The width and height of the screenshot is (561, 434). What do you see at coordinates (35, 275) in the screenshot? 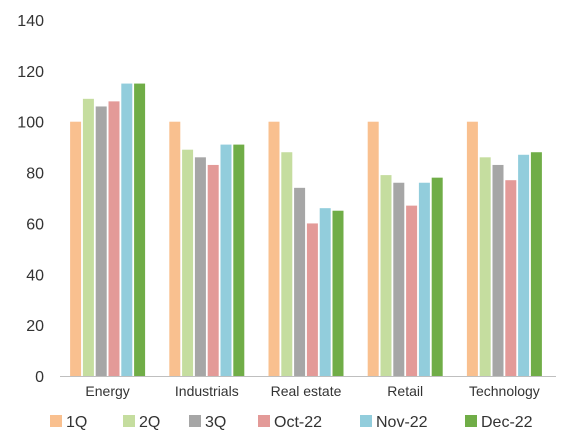
I see `y-tick-label: 40` at bounding box center [35, 275].